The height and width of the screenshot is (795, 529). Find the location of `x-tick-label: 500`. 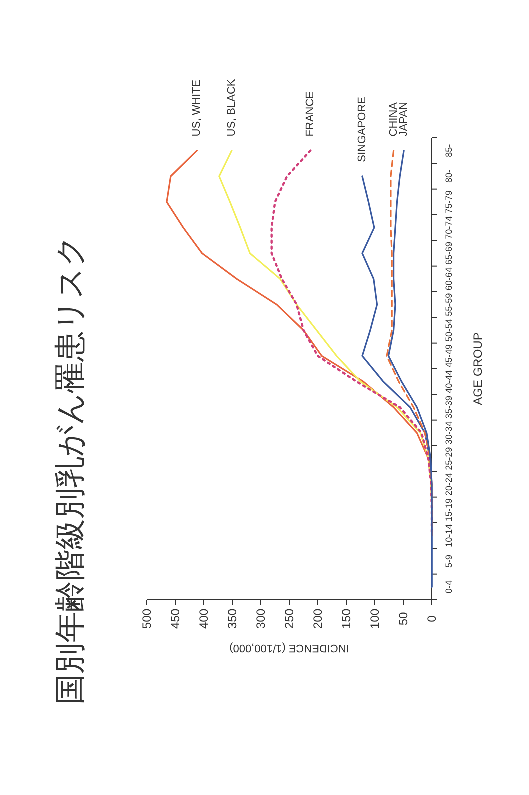

x-tick-label: 500 is located at coordinates (147, 619).